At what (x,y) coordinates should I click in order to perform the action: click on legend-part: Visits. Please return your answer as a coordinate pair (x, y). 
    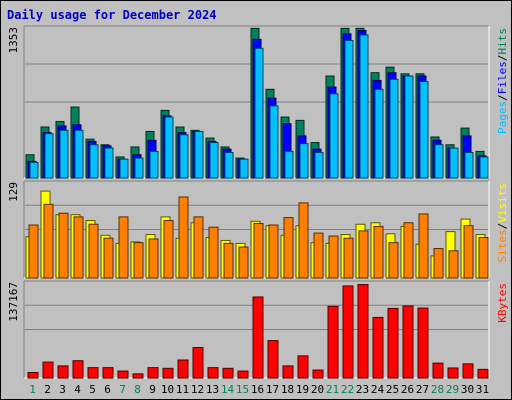
    Looking at the image, I should click on (502, 203).